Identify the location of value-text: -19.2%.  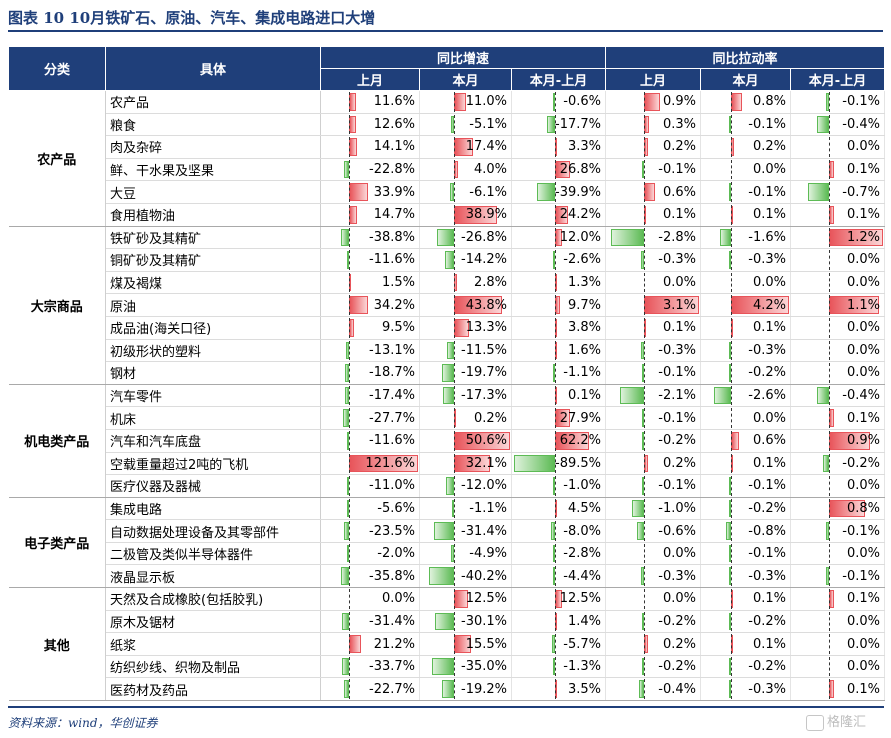
(484, 689).